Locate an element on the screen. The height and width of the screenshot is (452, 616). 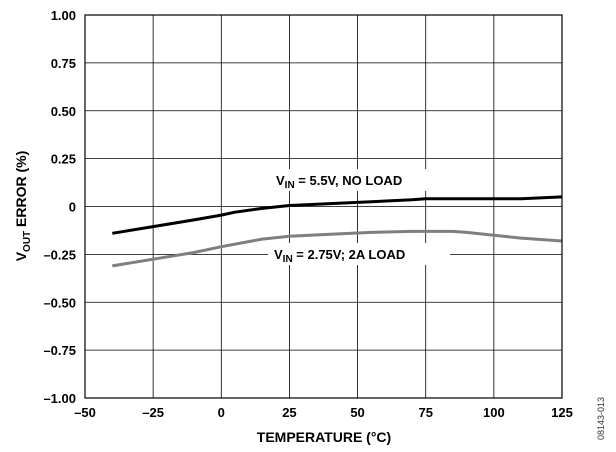
y-tick-label: 0.25 is located at coordinates (63, 159).